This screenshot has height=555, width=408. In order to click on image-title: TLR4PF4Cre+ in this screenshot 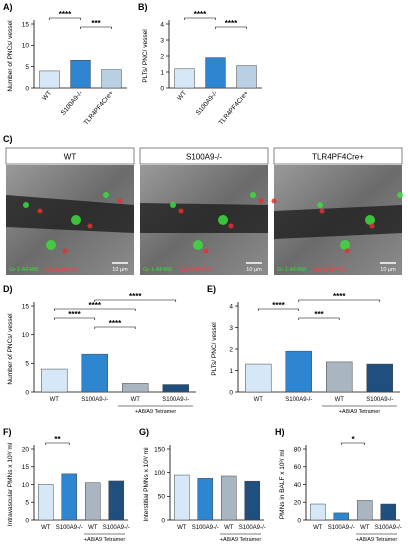, I will do `click(338, 157)`.